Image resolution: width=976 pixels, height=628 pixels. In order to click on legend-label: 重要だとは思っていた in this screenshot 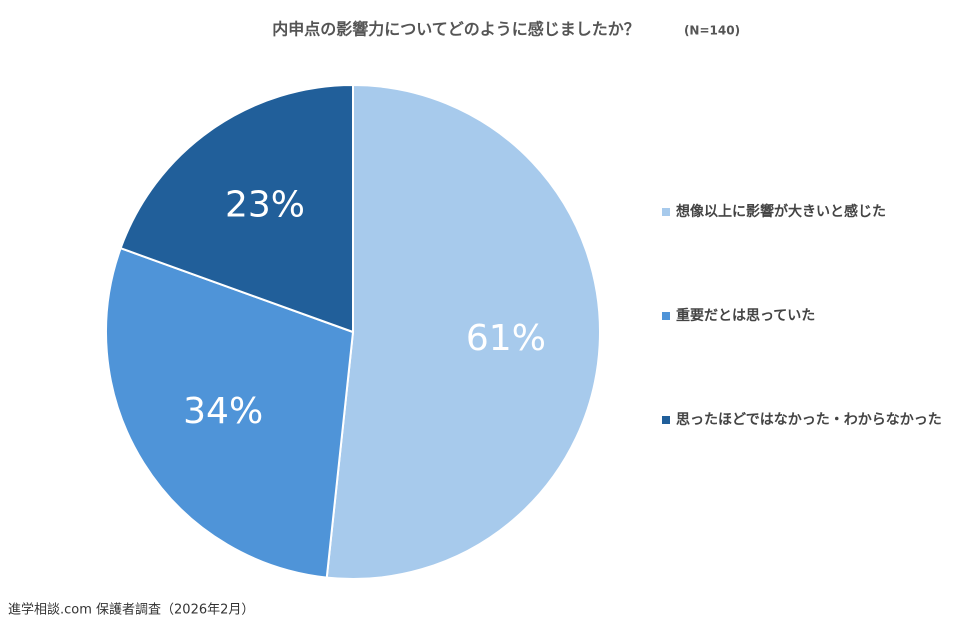, I will do `click(745, 315)`.